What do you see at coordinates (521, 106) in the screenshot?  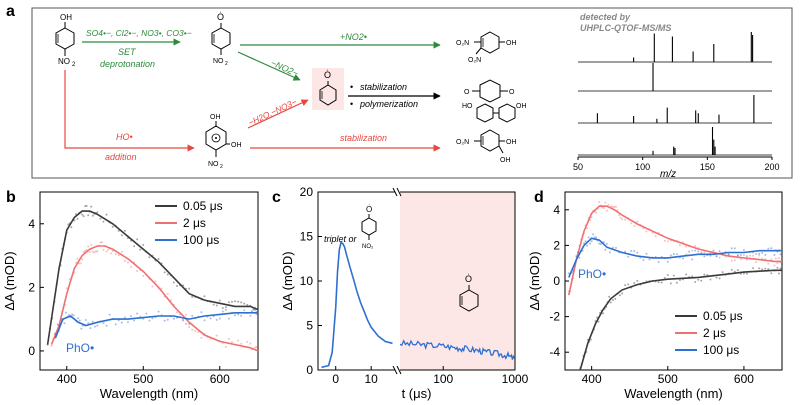 I see `svg-text: OH` at bounding box center [521, 106].